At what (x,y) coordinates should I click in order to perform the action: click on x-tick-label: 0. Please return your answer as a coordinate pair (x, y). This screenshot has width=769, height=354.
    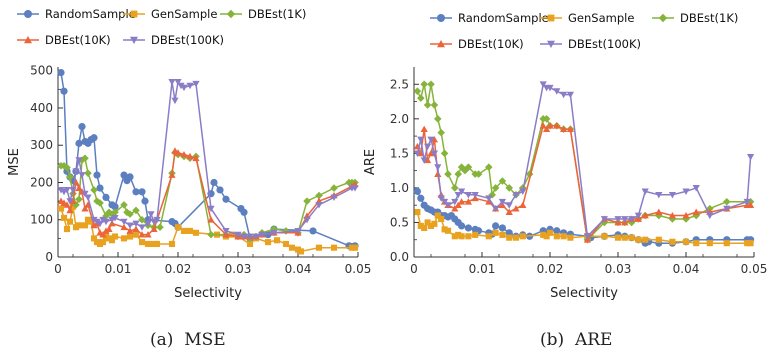
    Looking at the image, I should click on (58, 269).